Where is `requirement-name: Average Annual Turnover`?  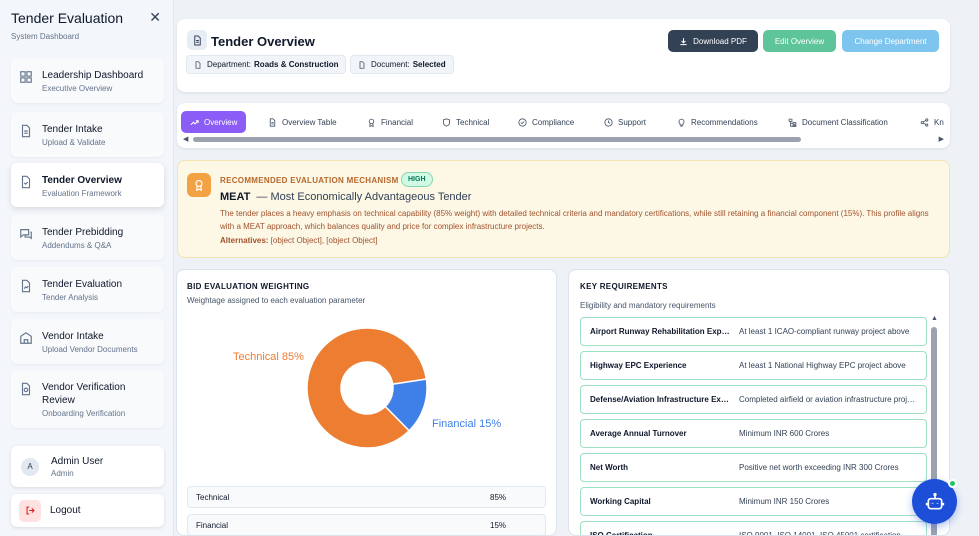
requirement-name: Average Annual Turnover is located at coordinates (638, 433).